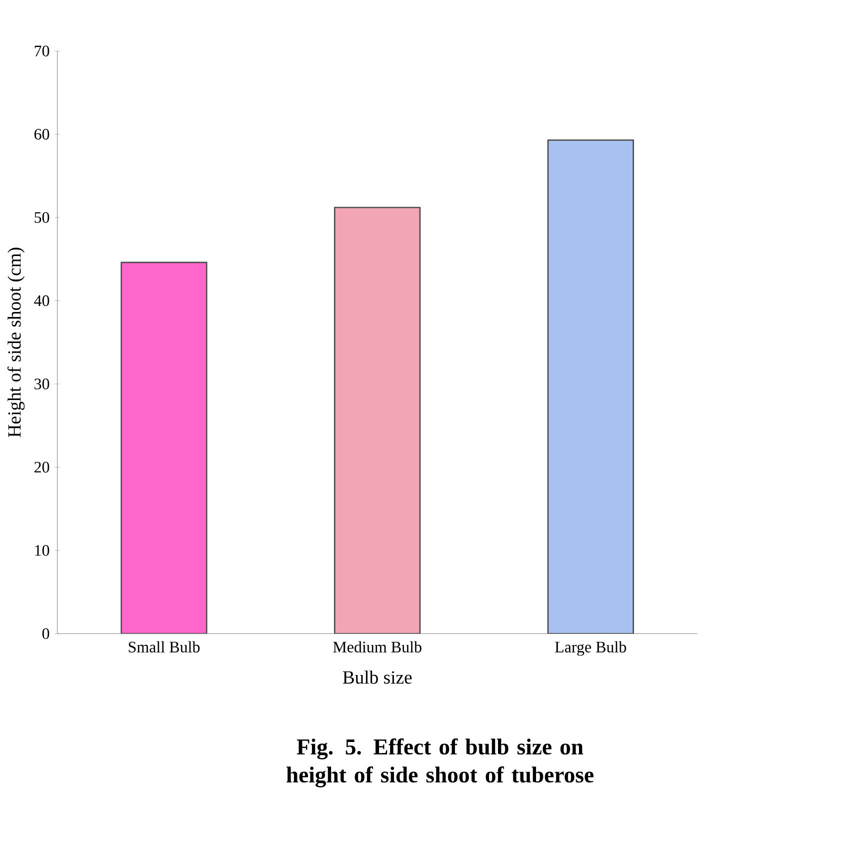  Describe the element at coordinates (42, 51) in the screenshot. I see `y-tick-label: 70` at that location.